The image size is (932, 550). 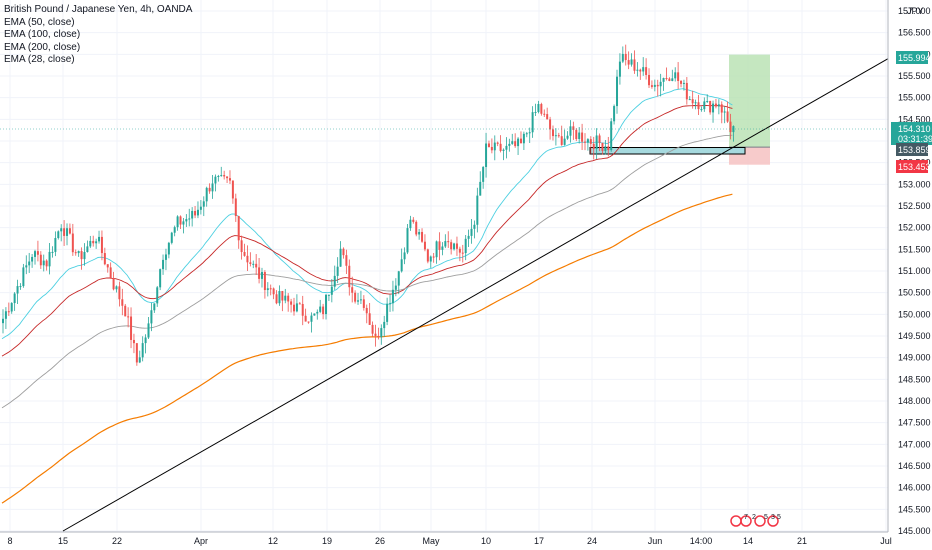 I want to click on y-tick-label: 157.000, so click(x=914, y=11).